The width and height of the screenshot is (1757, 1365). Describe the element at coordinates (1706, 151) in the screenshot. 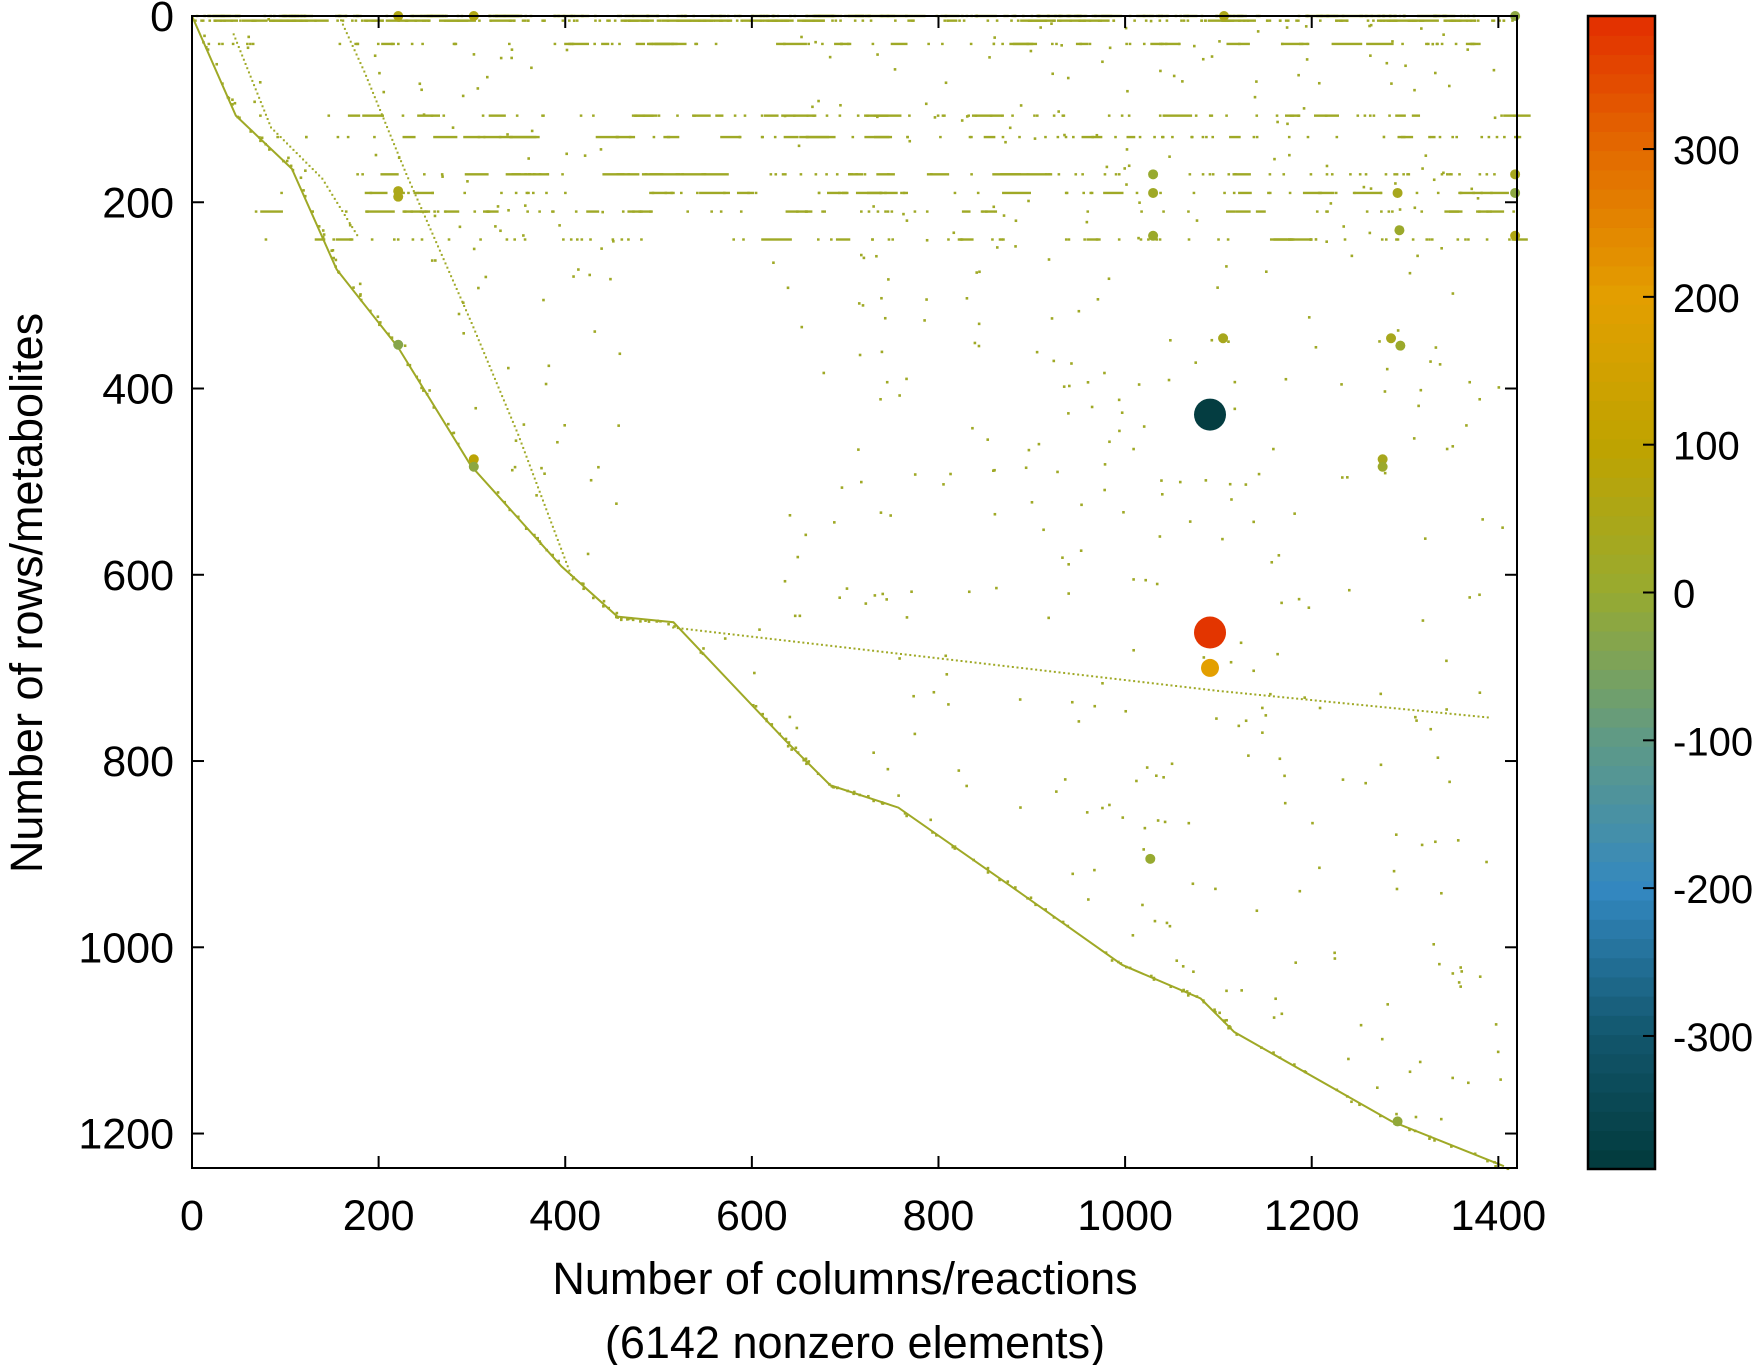

I see `colorbar-tick-label: 300` at that location.